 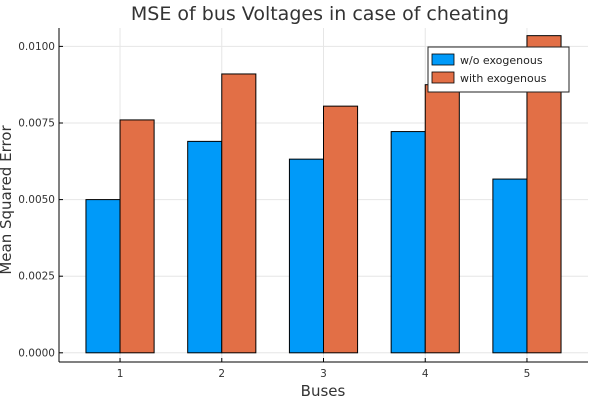 I want to click on y-tick-label: 0.0075, so click(x=36, y=123).